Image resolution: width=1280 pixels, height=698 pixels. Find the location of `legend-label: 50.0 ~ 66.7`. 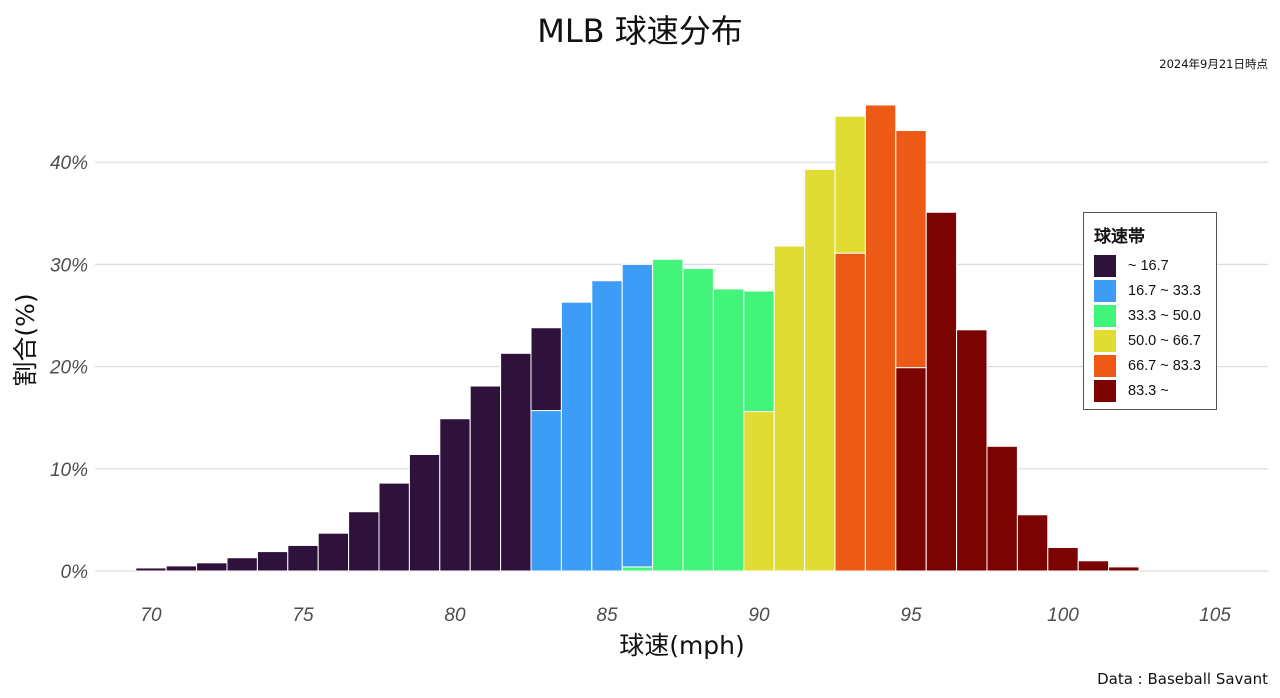

legend-label: 50.0 ~ 66.7 is located at coordinates (1164, 341).